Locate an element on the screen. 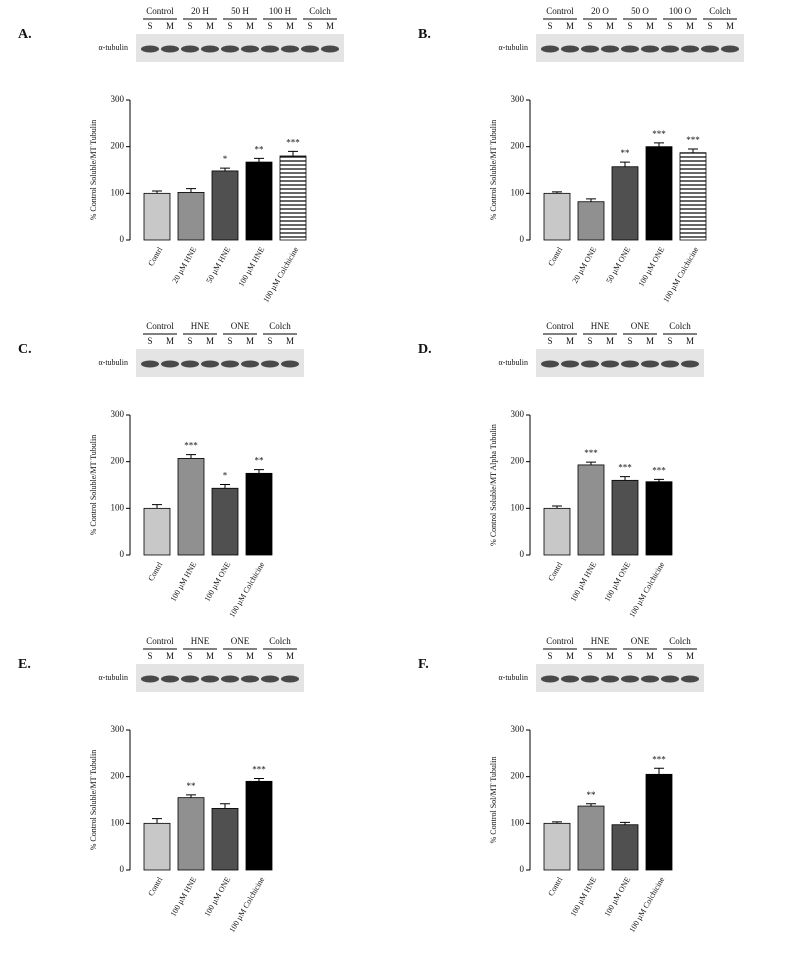  blot-group-label: 100 O is located at coordinates (680, 11).